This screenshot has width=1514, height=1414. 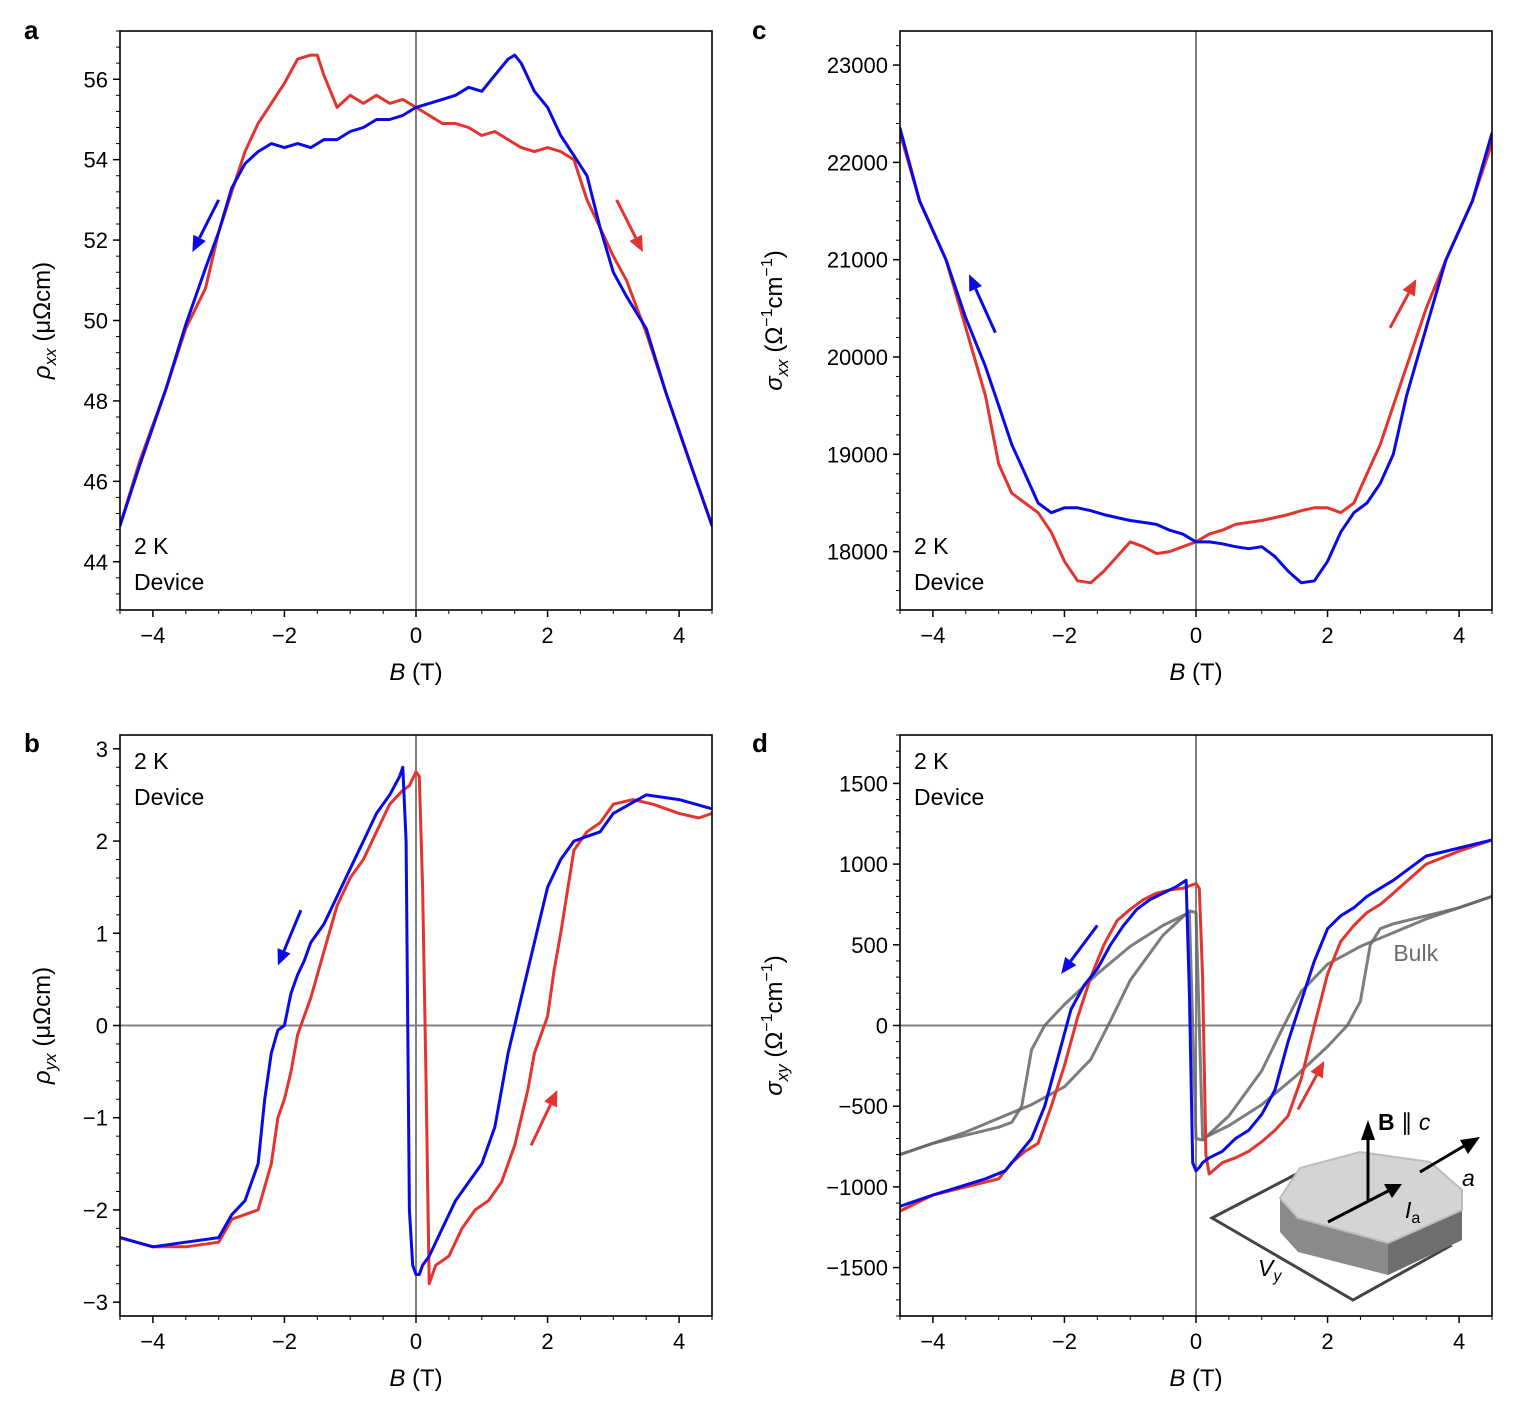 I want to click on y-tick-label: 44, so click(x=96, y=562).